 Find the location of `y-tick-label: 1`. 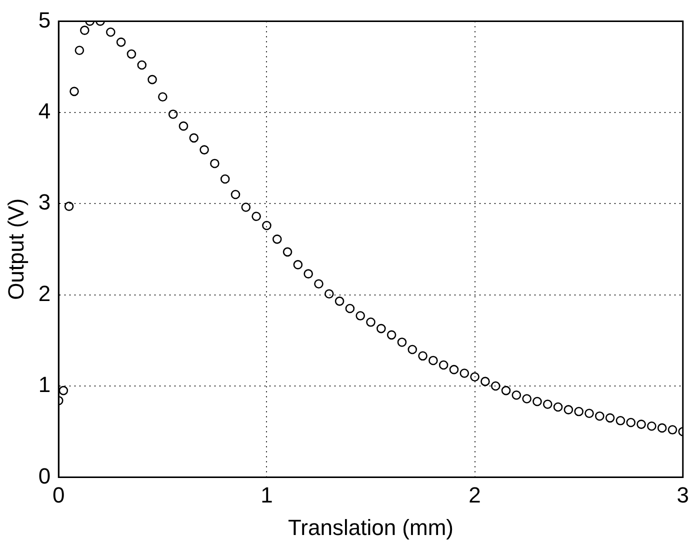

y-tick-label: 1 is located at coordinates (44, 385).